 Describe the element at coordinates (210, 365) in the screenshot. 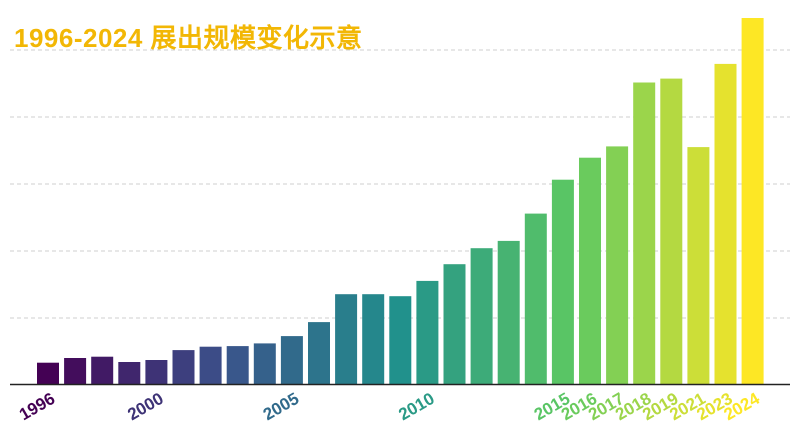

I see `bar-2002` at that location.